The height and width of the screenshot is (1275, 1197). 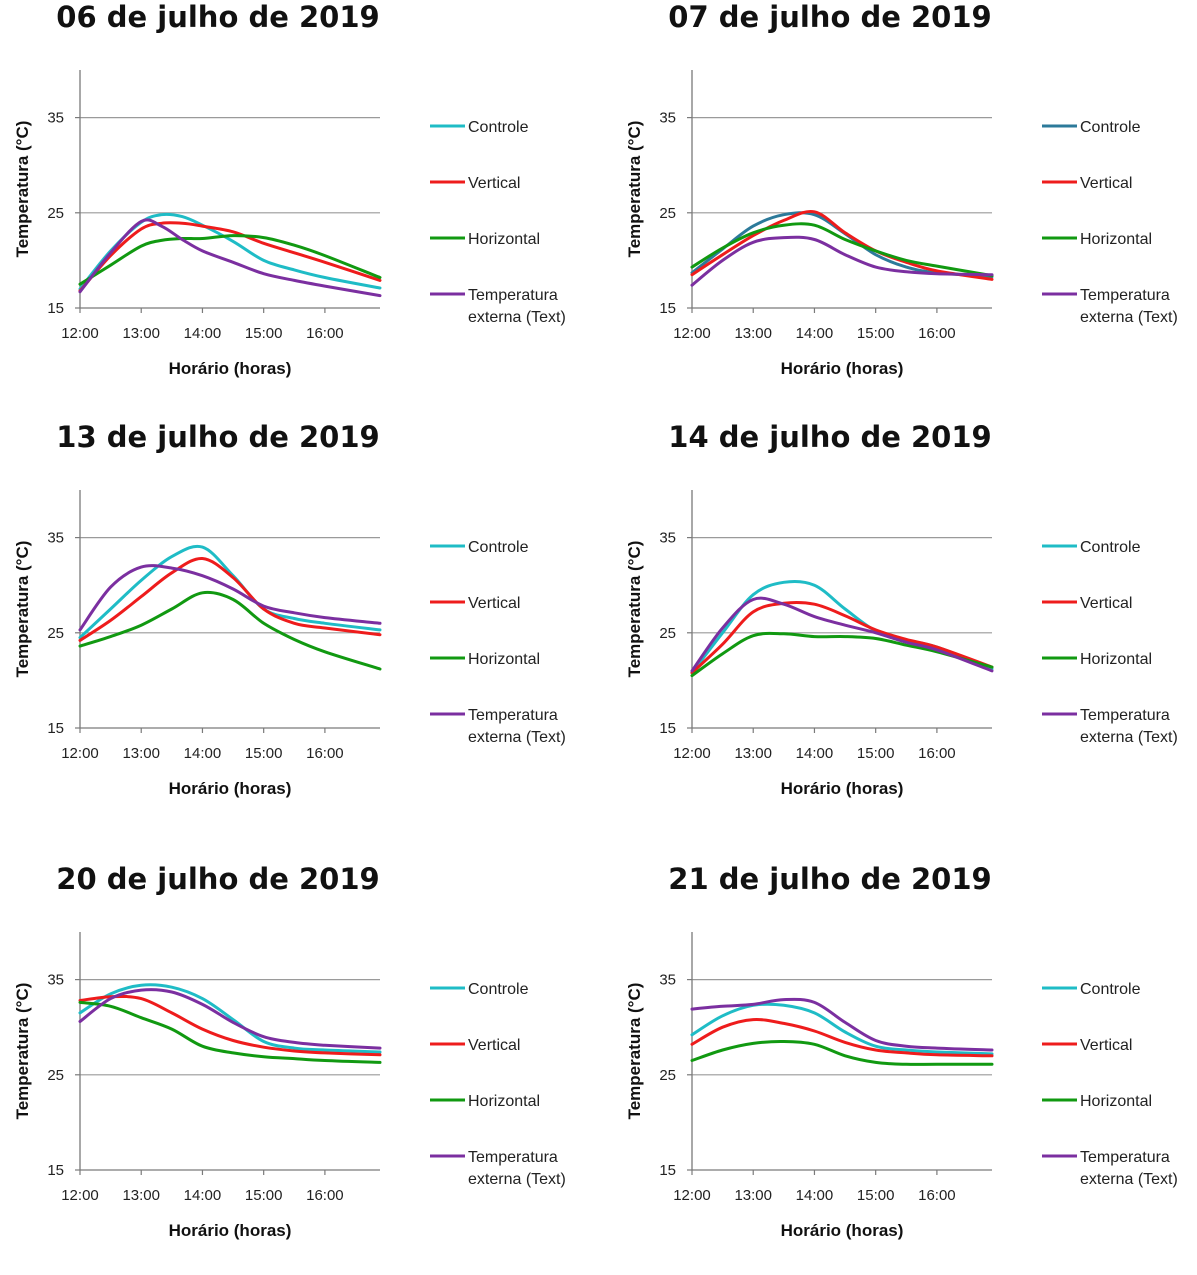 What do you see at coordinates (218, 879) in the screenshot?
I see `chart-title: 20 de julho de 2019` at bounding box center [218, 879].